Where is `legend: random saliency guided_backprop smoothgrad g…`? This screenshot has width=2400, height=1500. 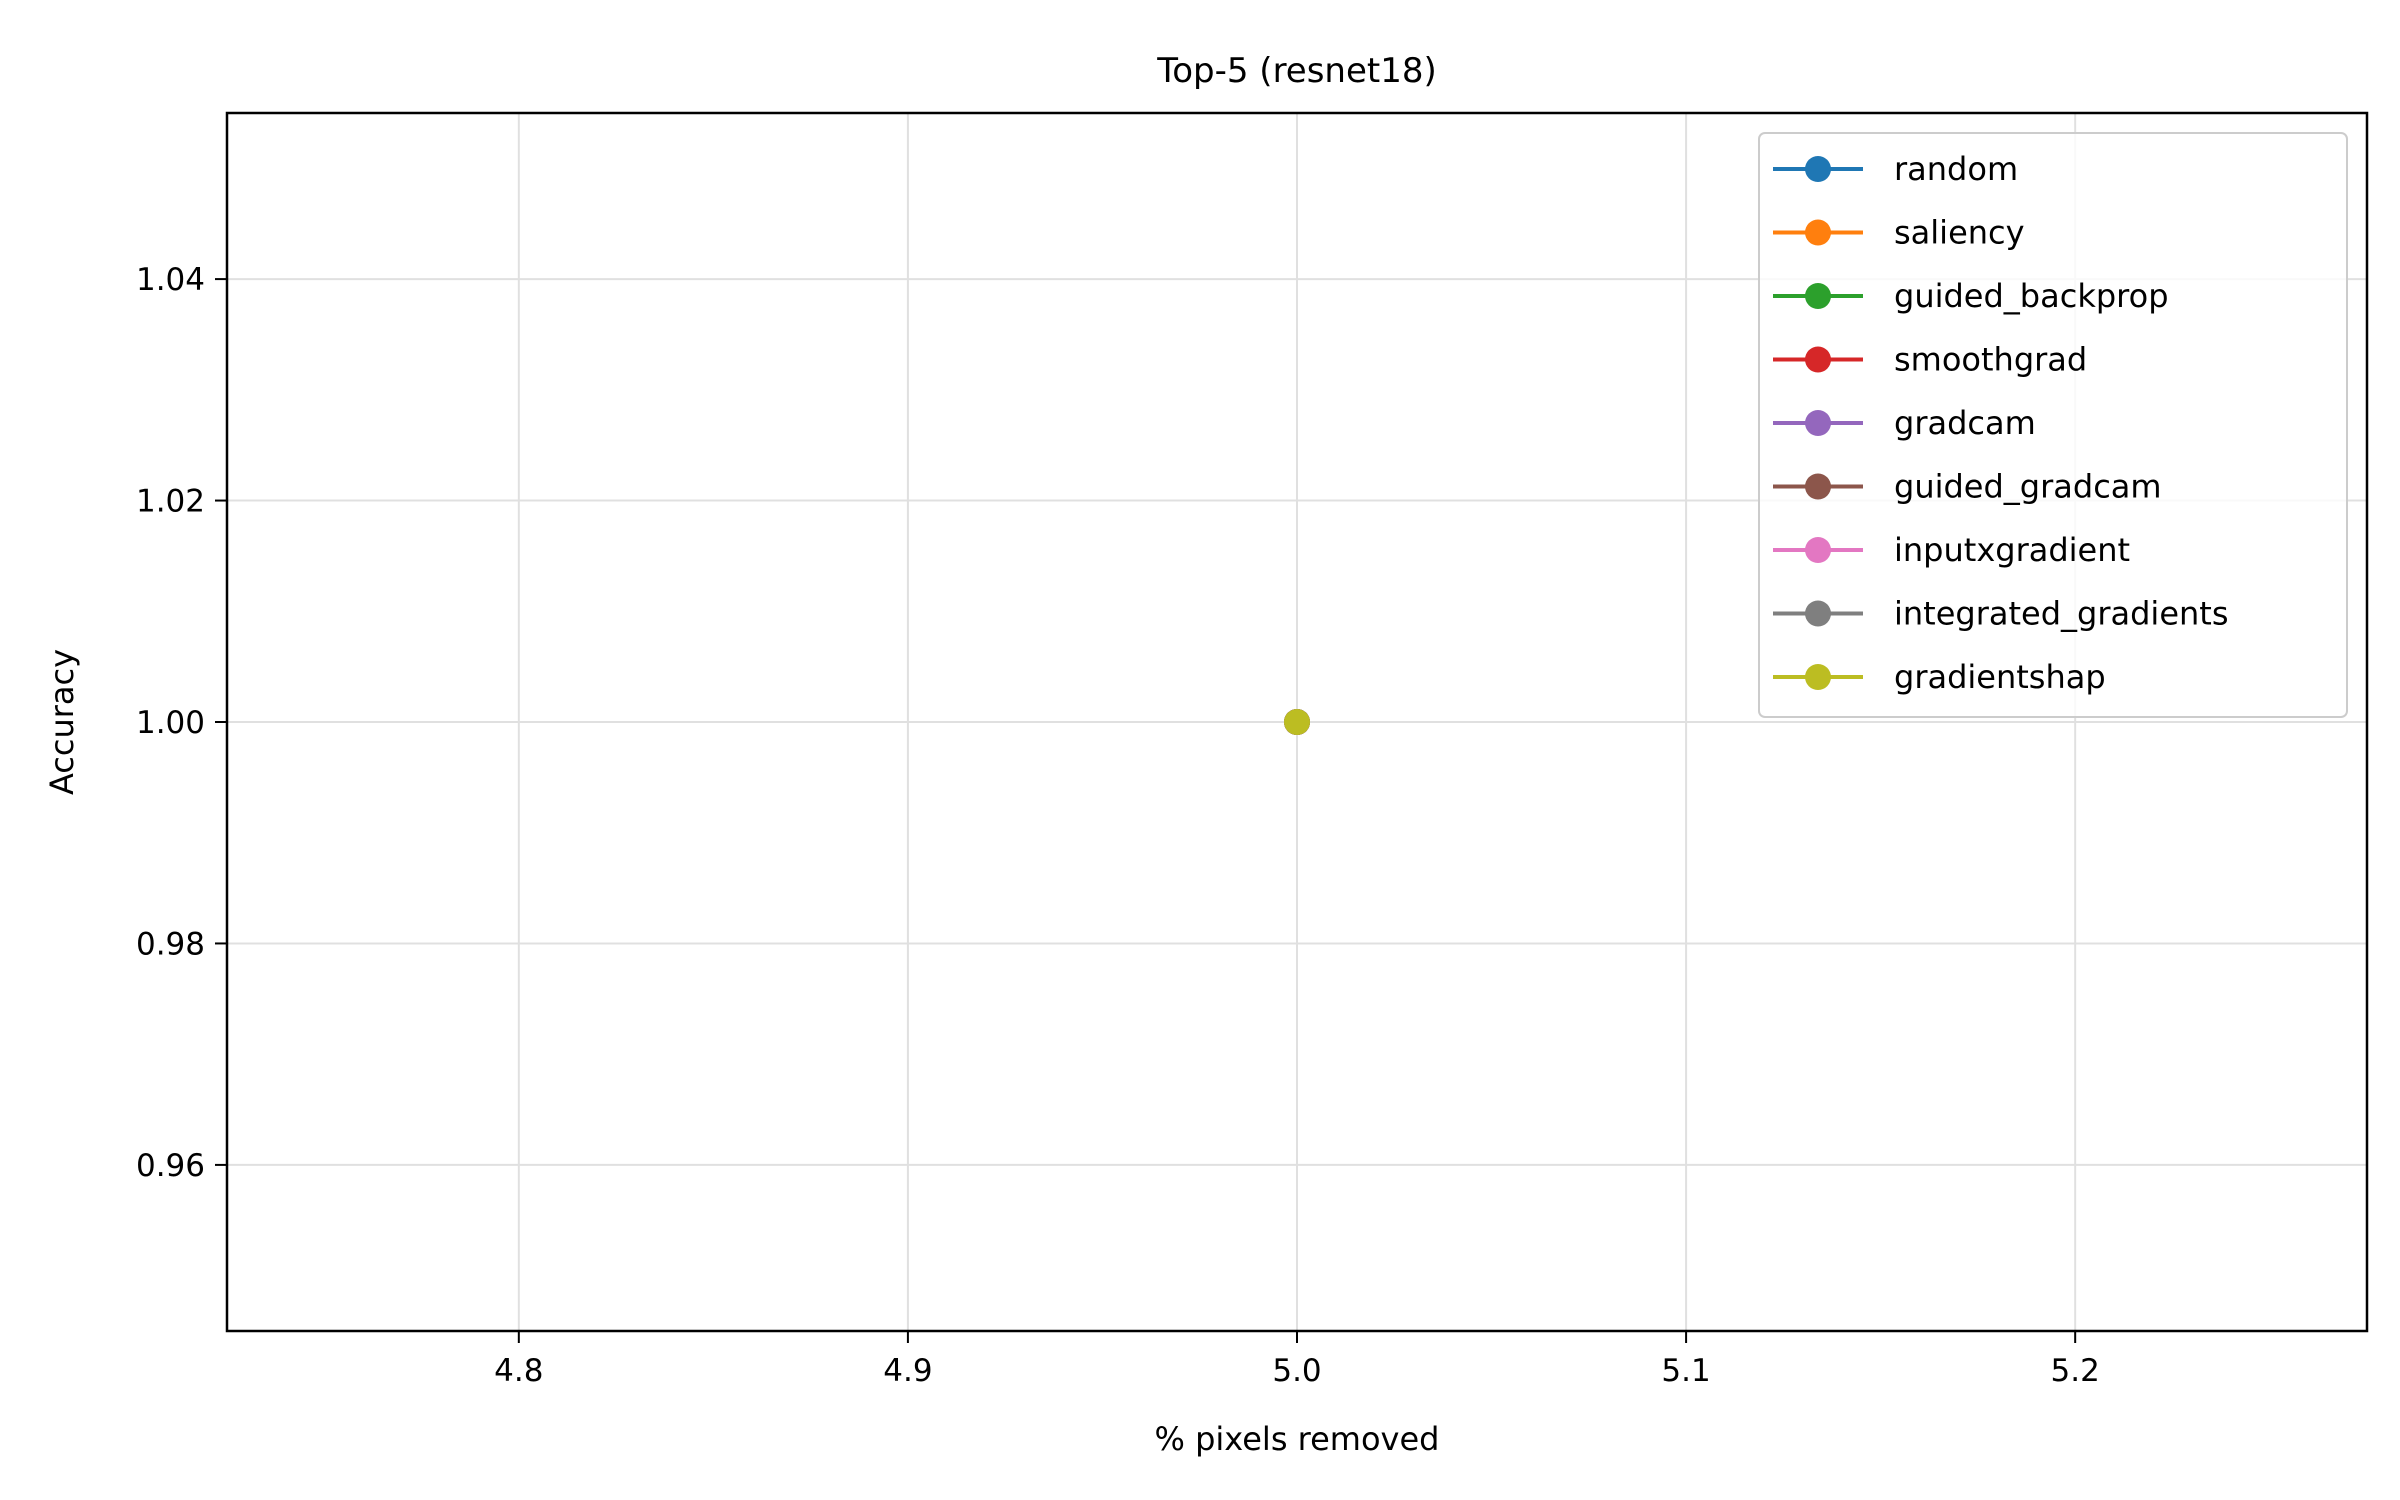 legend: random saliency guided_backprop smoothgrad g… is located at coordinates (2053, 425).